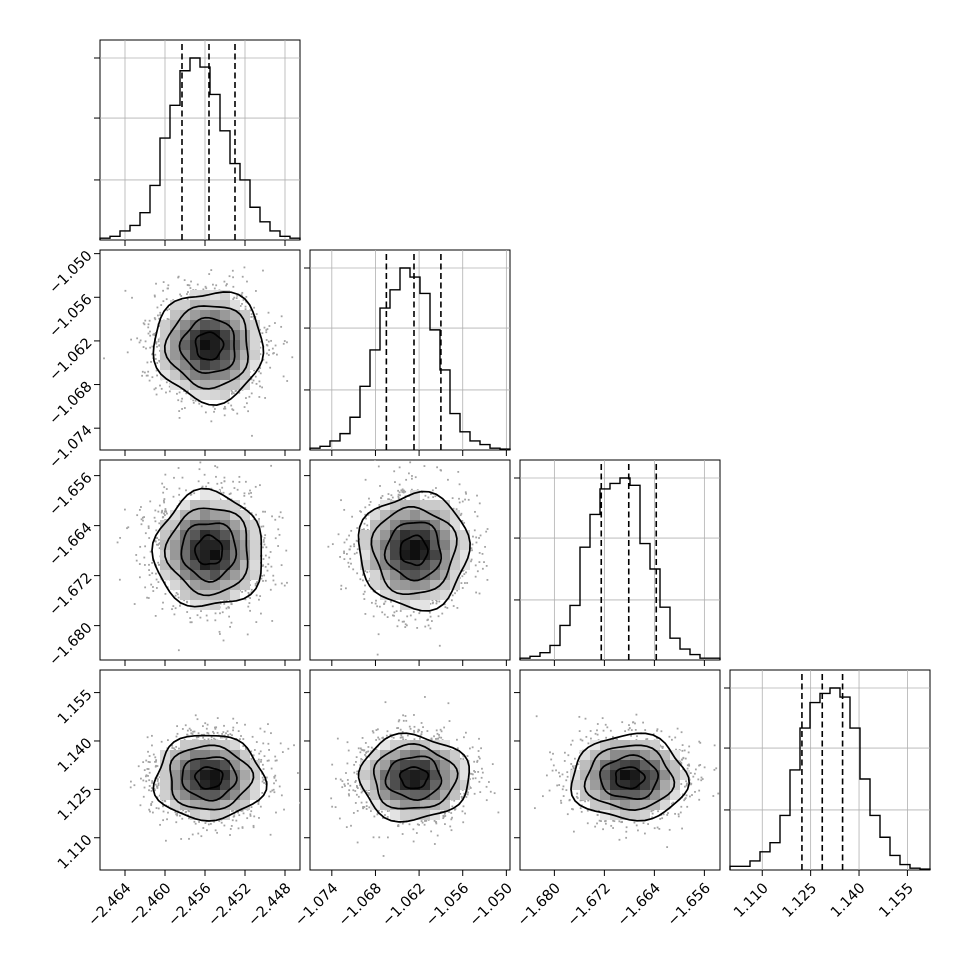 The image size is (970, 970). What do you see at coordinates (70, 644) in the screenshot?
I see `y-tick-label: −1.680` at bounding box center [70, 644].